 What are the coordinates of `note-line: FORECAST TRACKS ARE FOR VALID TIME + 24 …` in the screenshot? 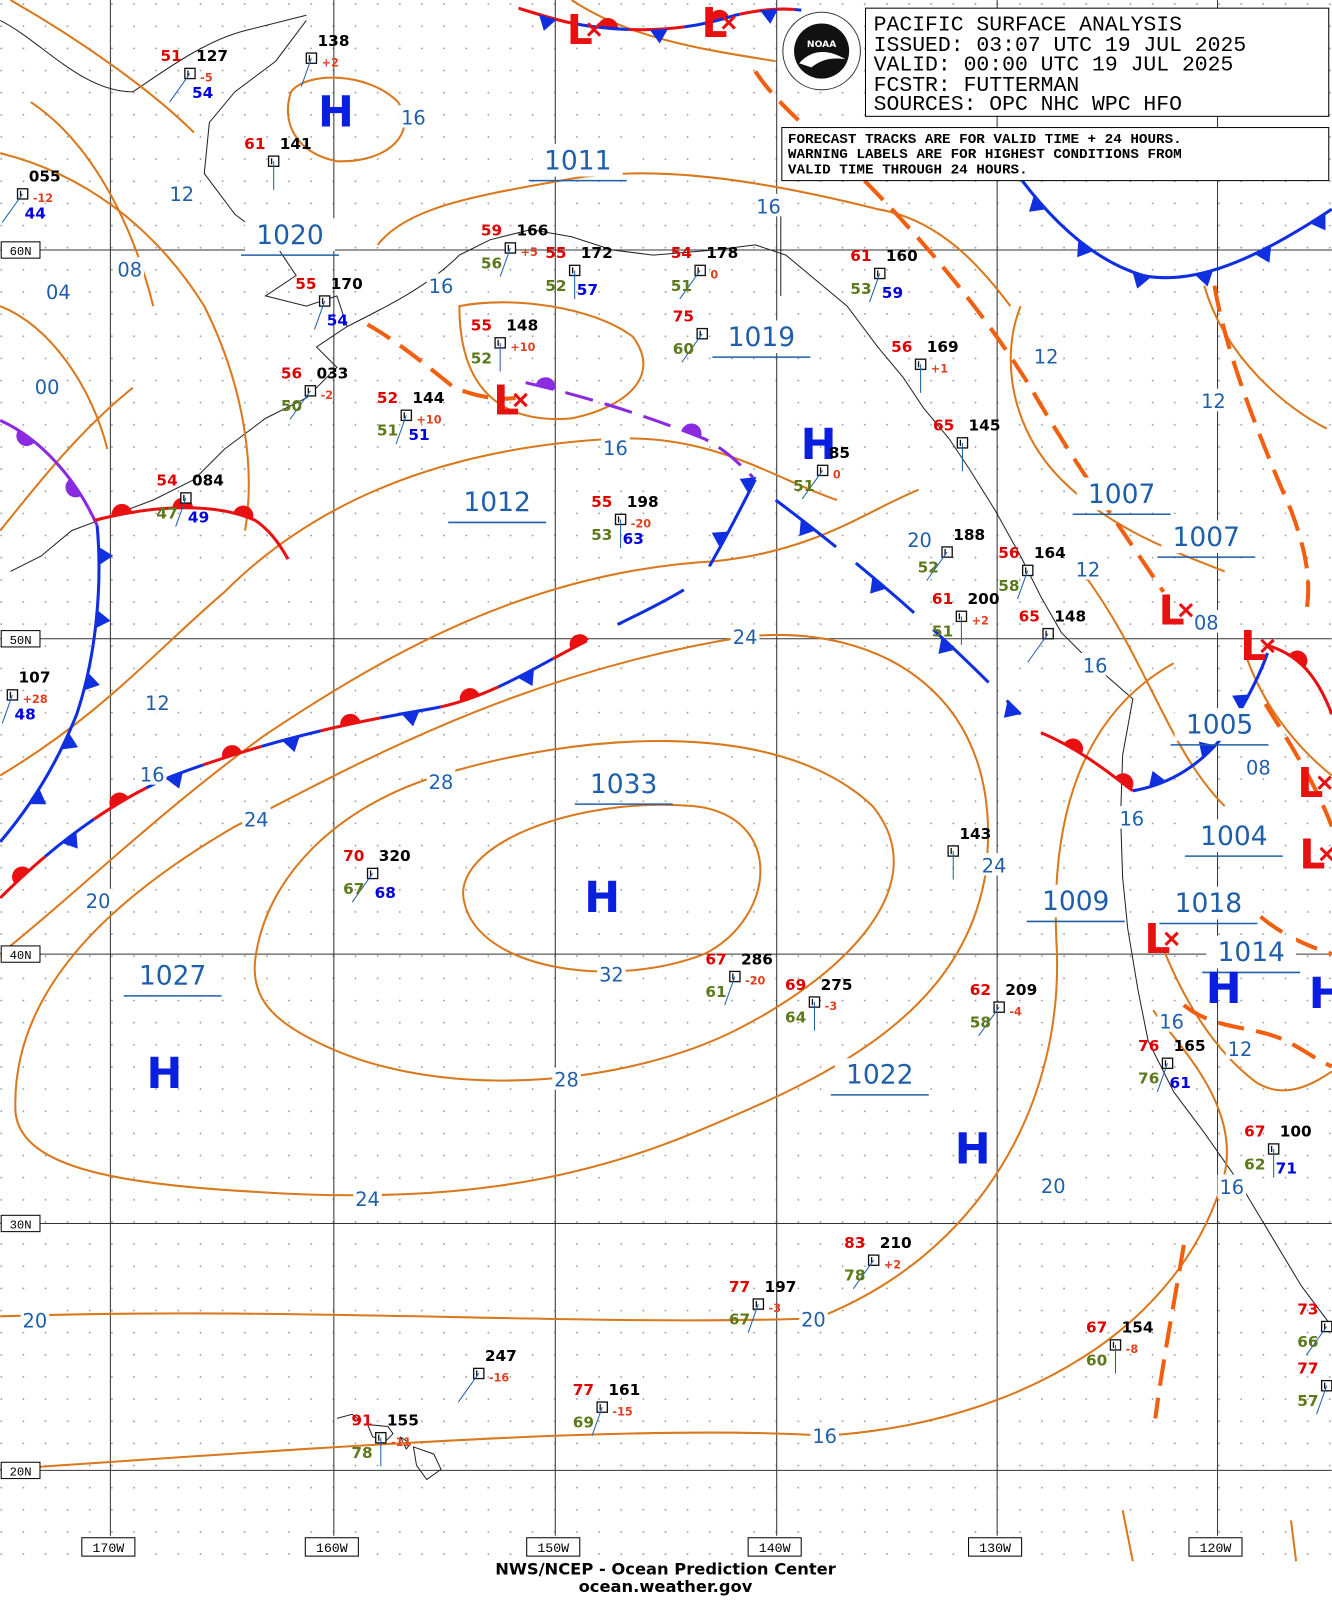 It's located at (985, 140).